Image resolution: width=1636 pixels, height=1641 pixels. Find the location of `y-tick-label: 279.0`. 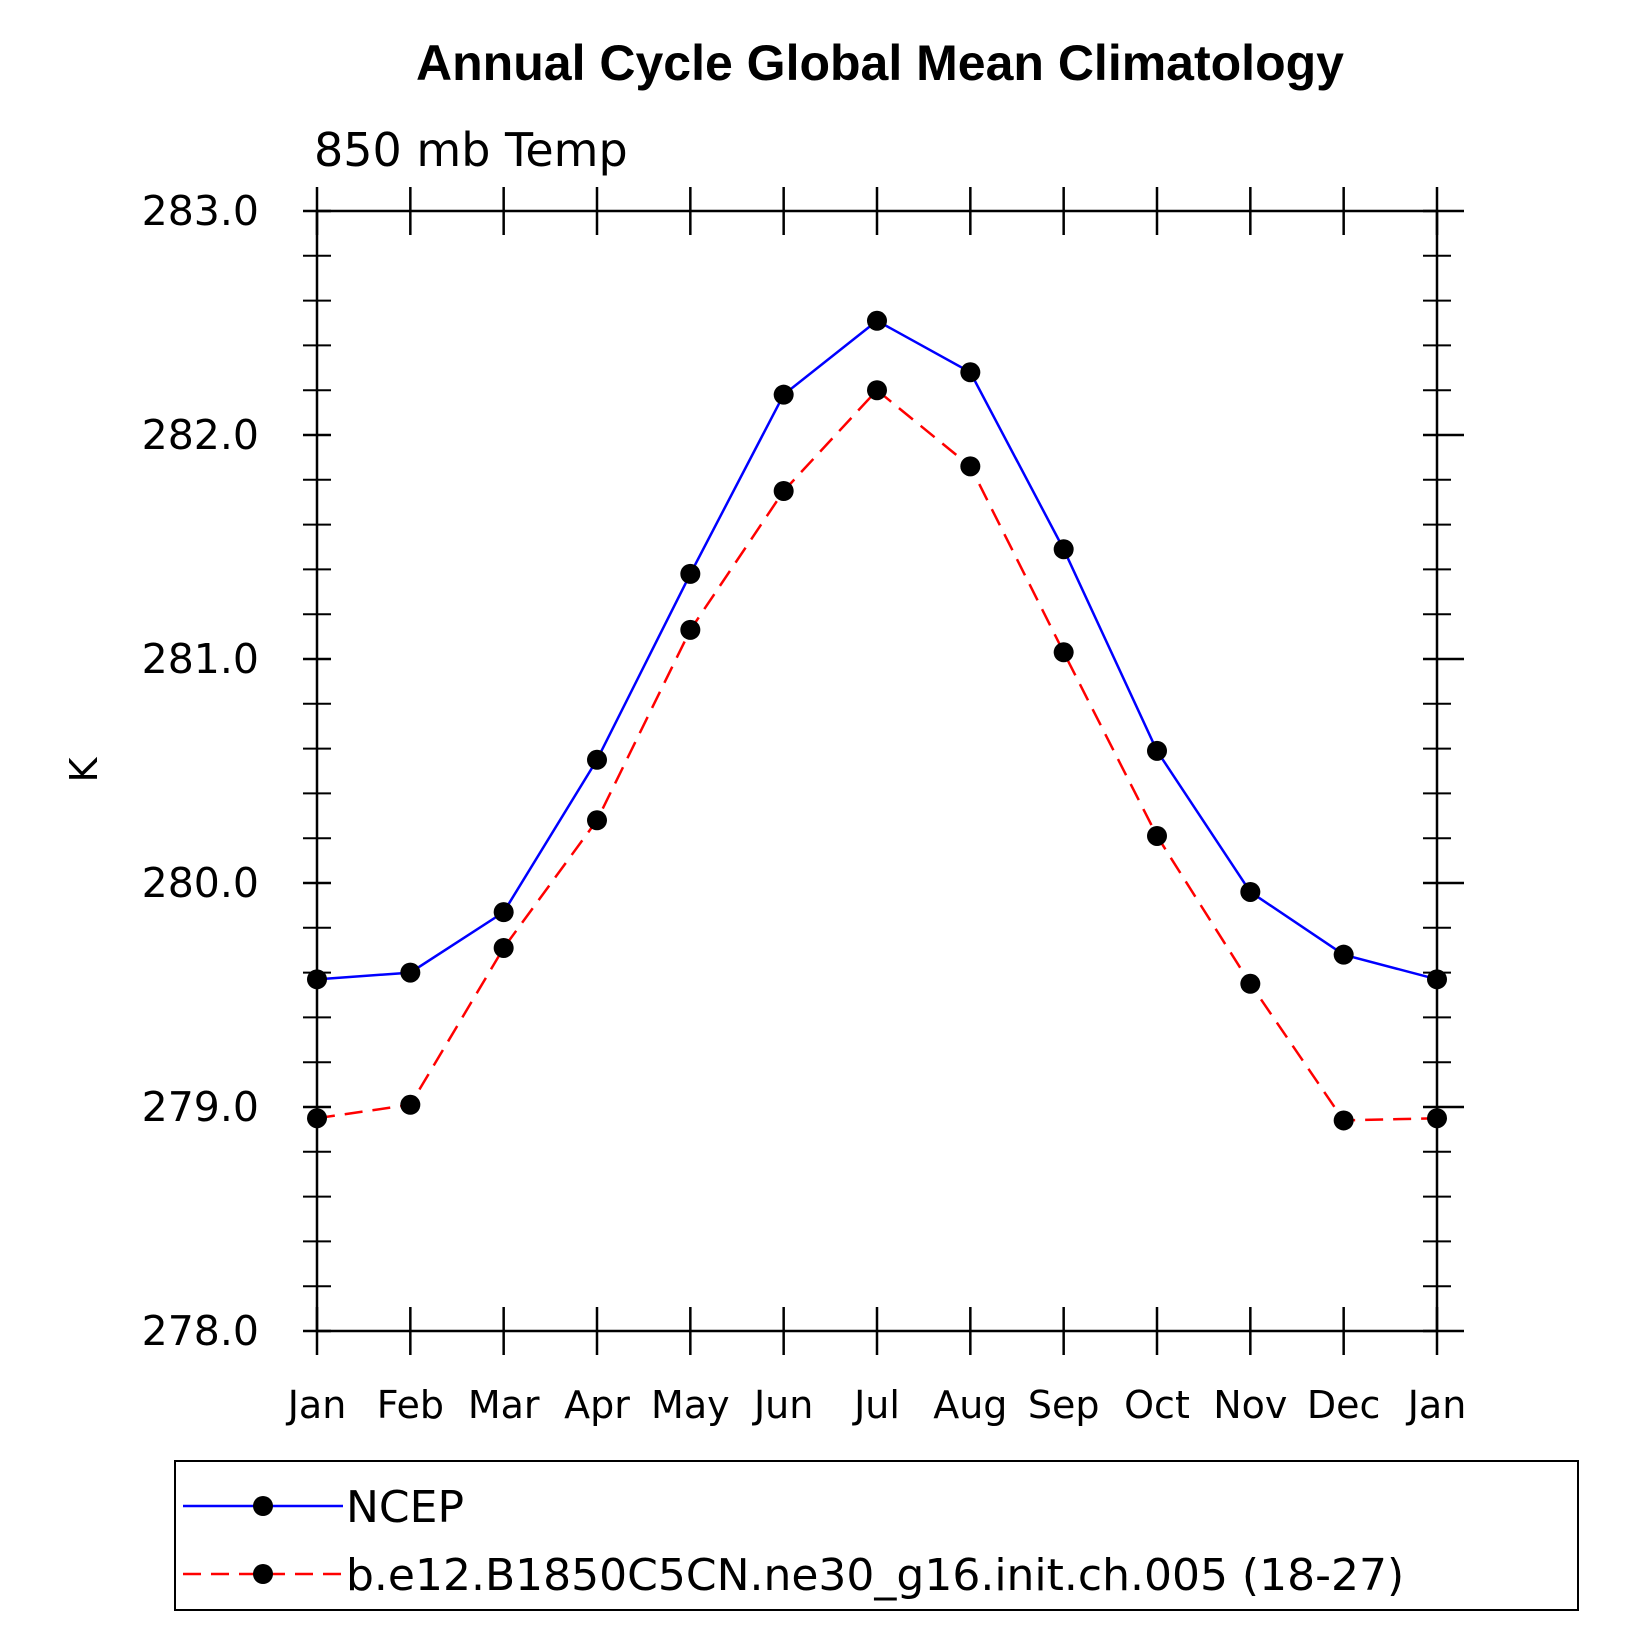

y-tick-label: 279.0 is located at coordinates (200, 1107).